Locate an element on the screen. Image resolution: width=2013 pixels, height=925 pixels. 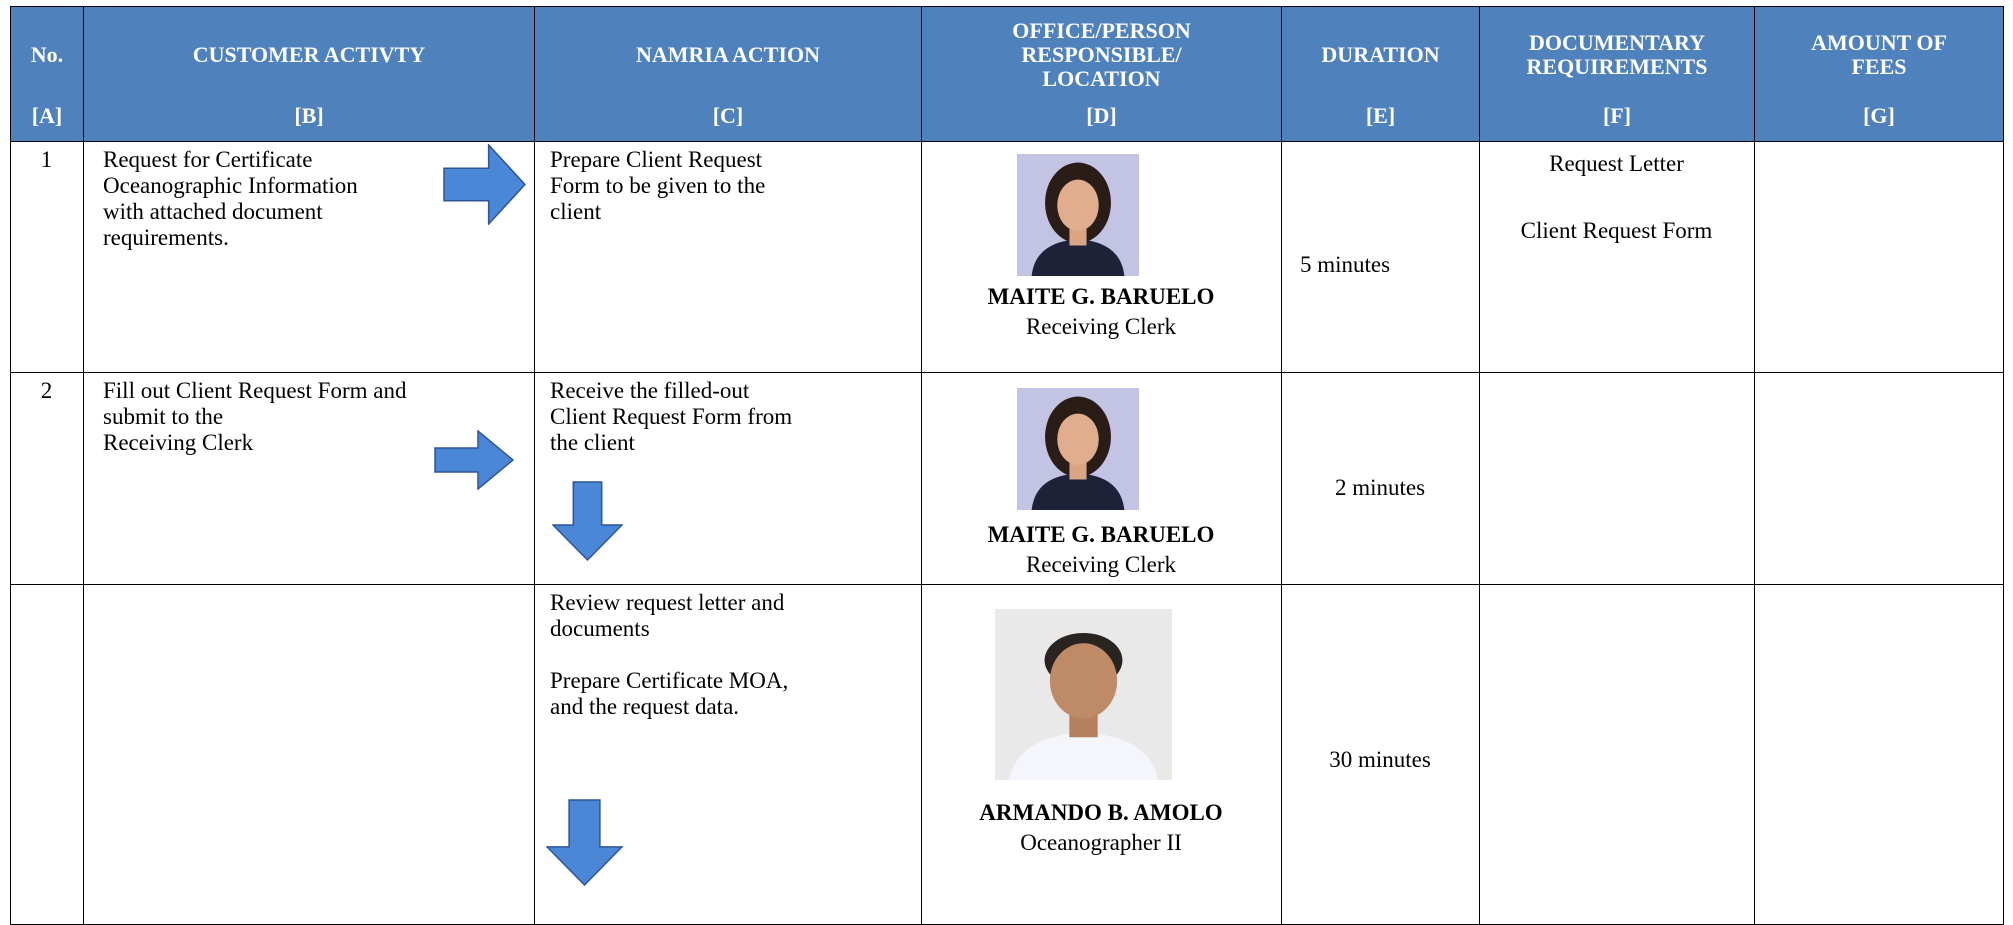
header-title: NAMRIA ACTION is located at coordinates (728, 55).